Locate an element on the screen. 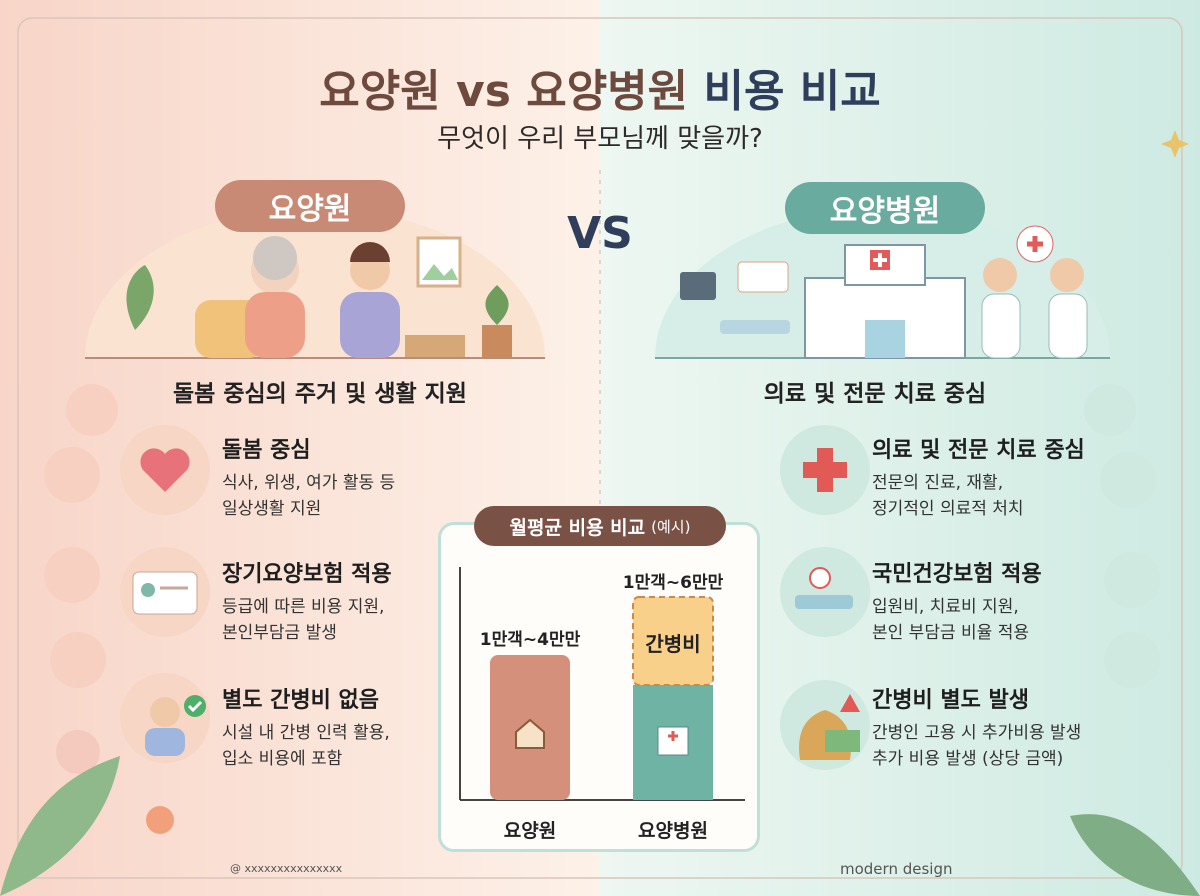 This screenshot has width=1200, height=896. subtitle: 무엇이 우리 부모님께 맞을까? is located at coordinates (600, 139).